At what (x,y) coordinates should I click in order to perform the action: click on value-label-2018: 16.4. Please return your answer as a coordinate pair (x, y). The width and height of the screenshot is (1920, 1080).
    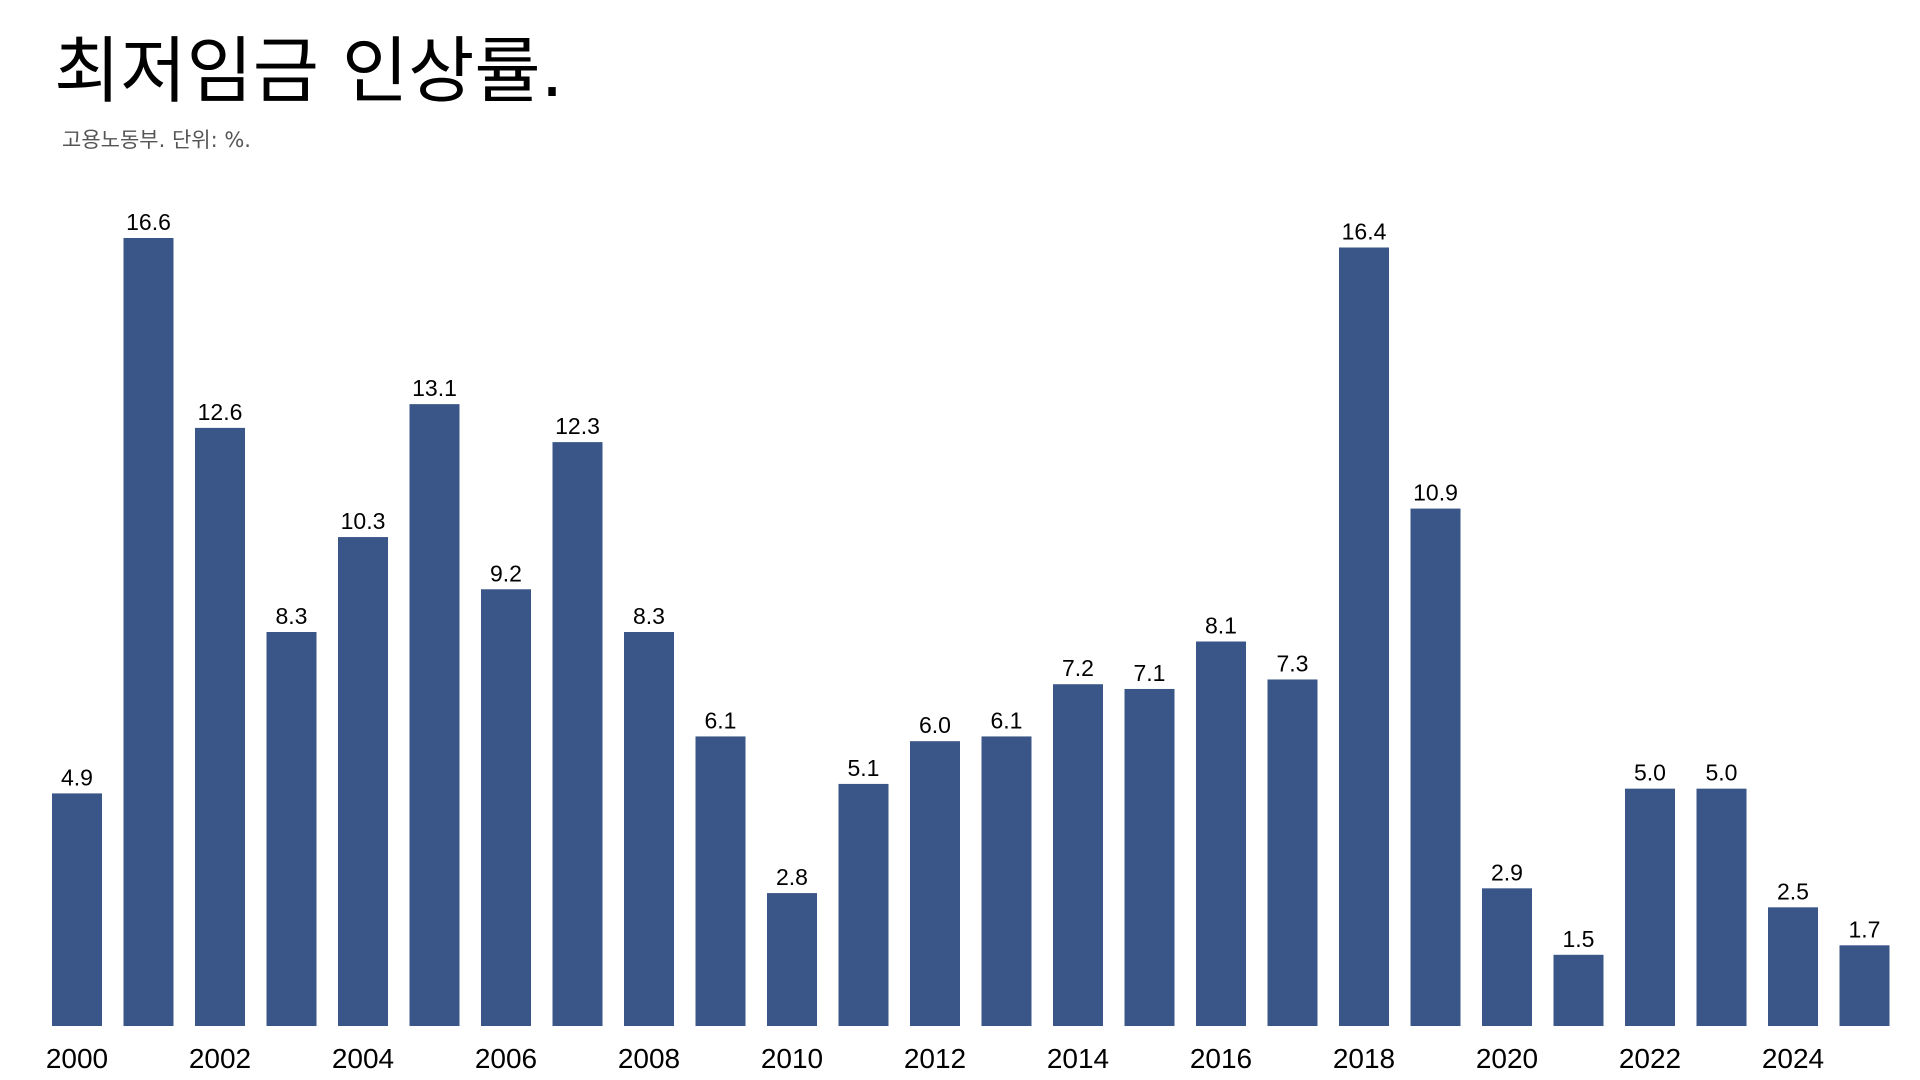
    Looking at the image, I should click on (1364, 231).